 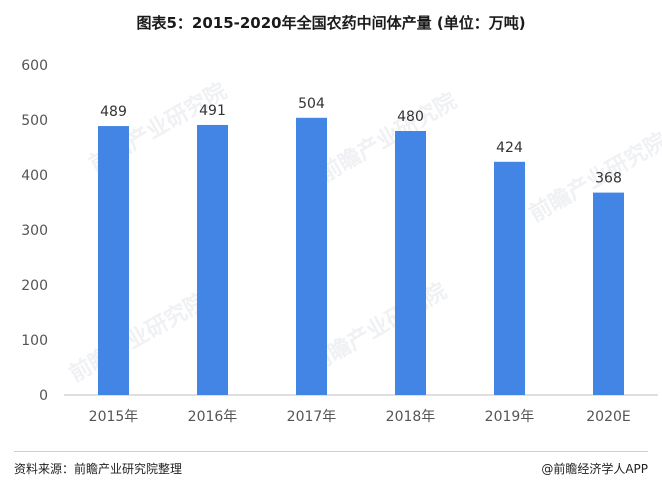 What do you see at coordinates (213, 417) in the screenshot?
I see `x-tick-label: 2016年` at bounding box center [213, 417].